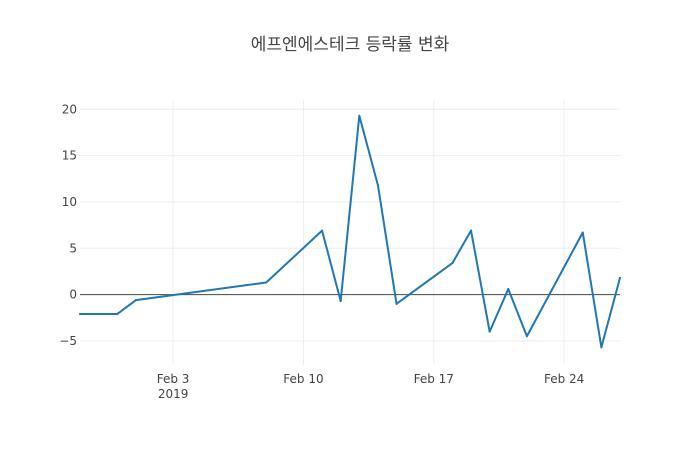 The image size is (700, 454). What do you see at coordinates (303, 379) in the screenshot?
I see `x-tick-label: Feb 10` at bounding box center [303, 379].